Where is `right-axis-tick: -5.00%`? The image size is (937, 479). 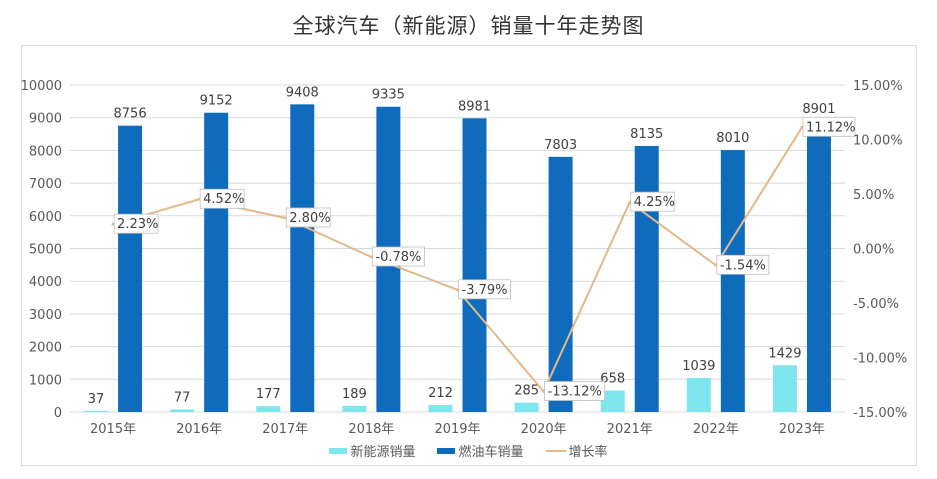 right-axis-tick: -5.00% is located at coordinates (876, 304).